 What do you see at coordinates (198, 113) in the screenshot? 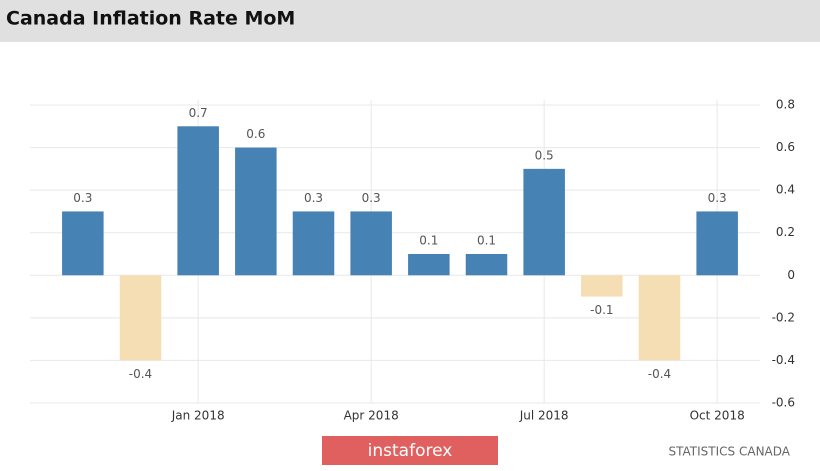
I see `value-label: 0.7` at bounding box center [198, 113].